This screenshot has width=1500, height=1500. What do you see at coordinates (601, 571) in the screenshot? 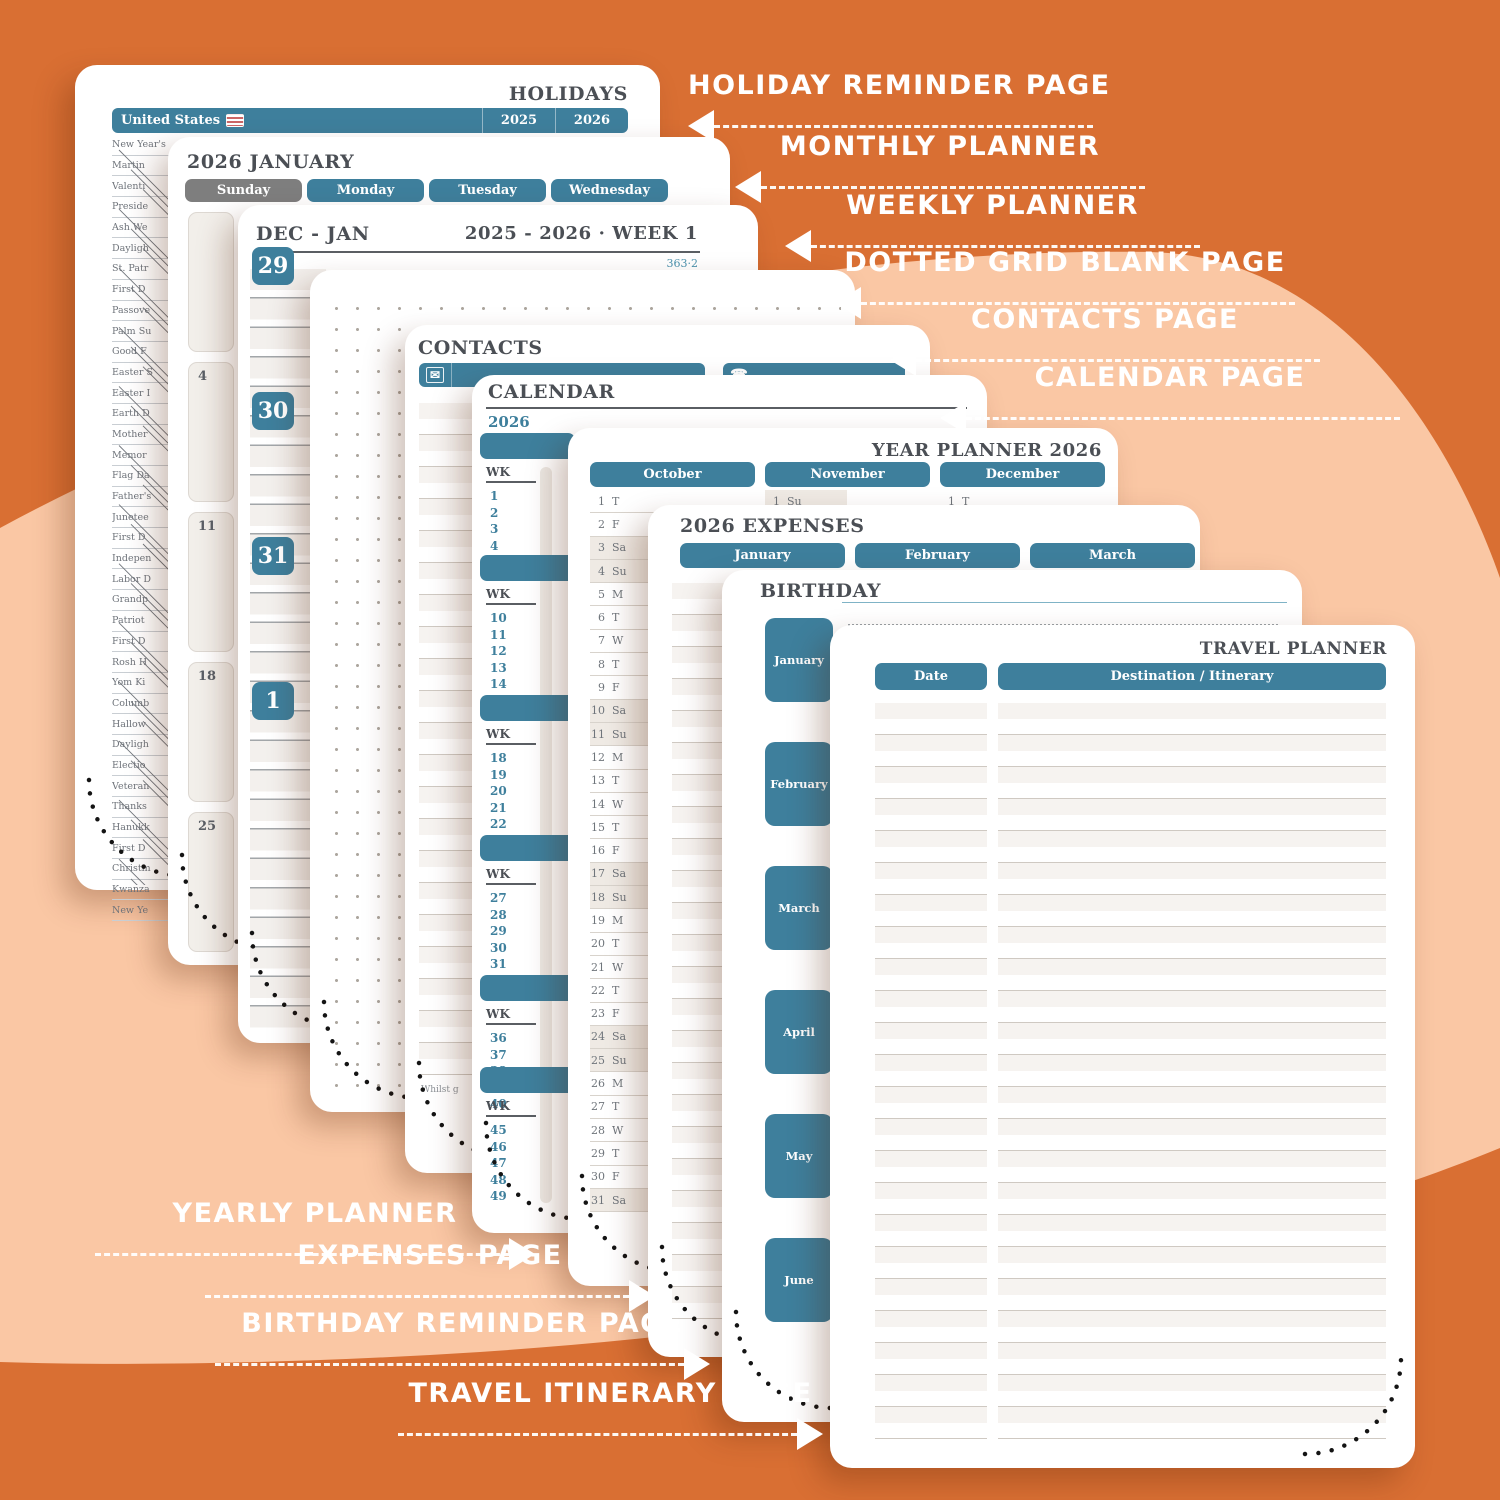
I see `day-number: 4` at bounding box center [601, 571].